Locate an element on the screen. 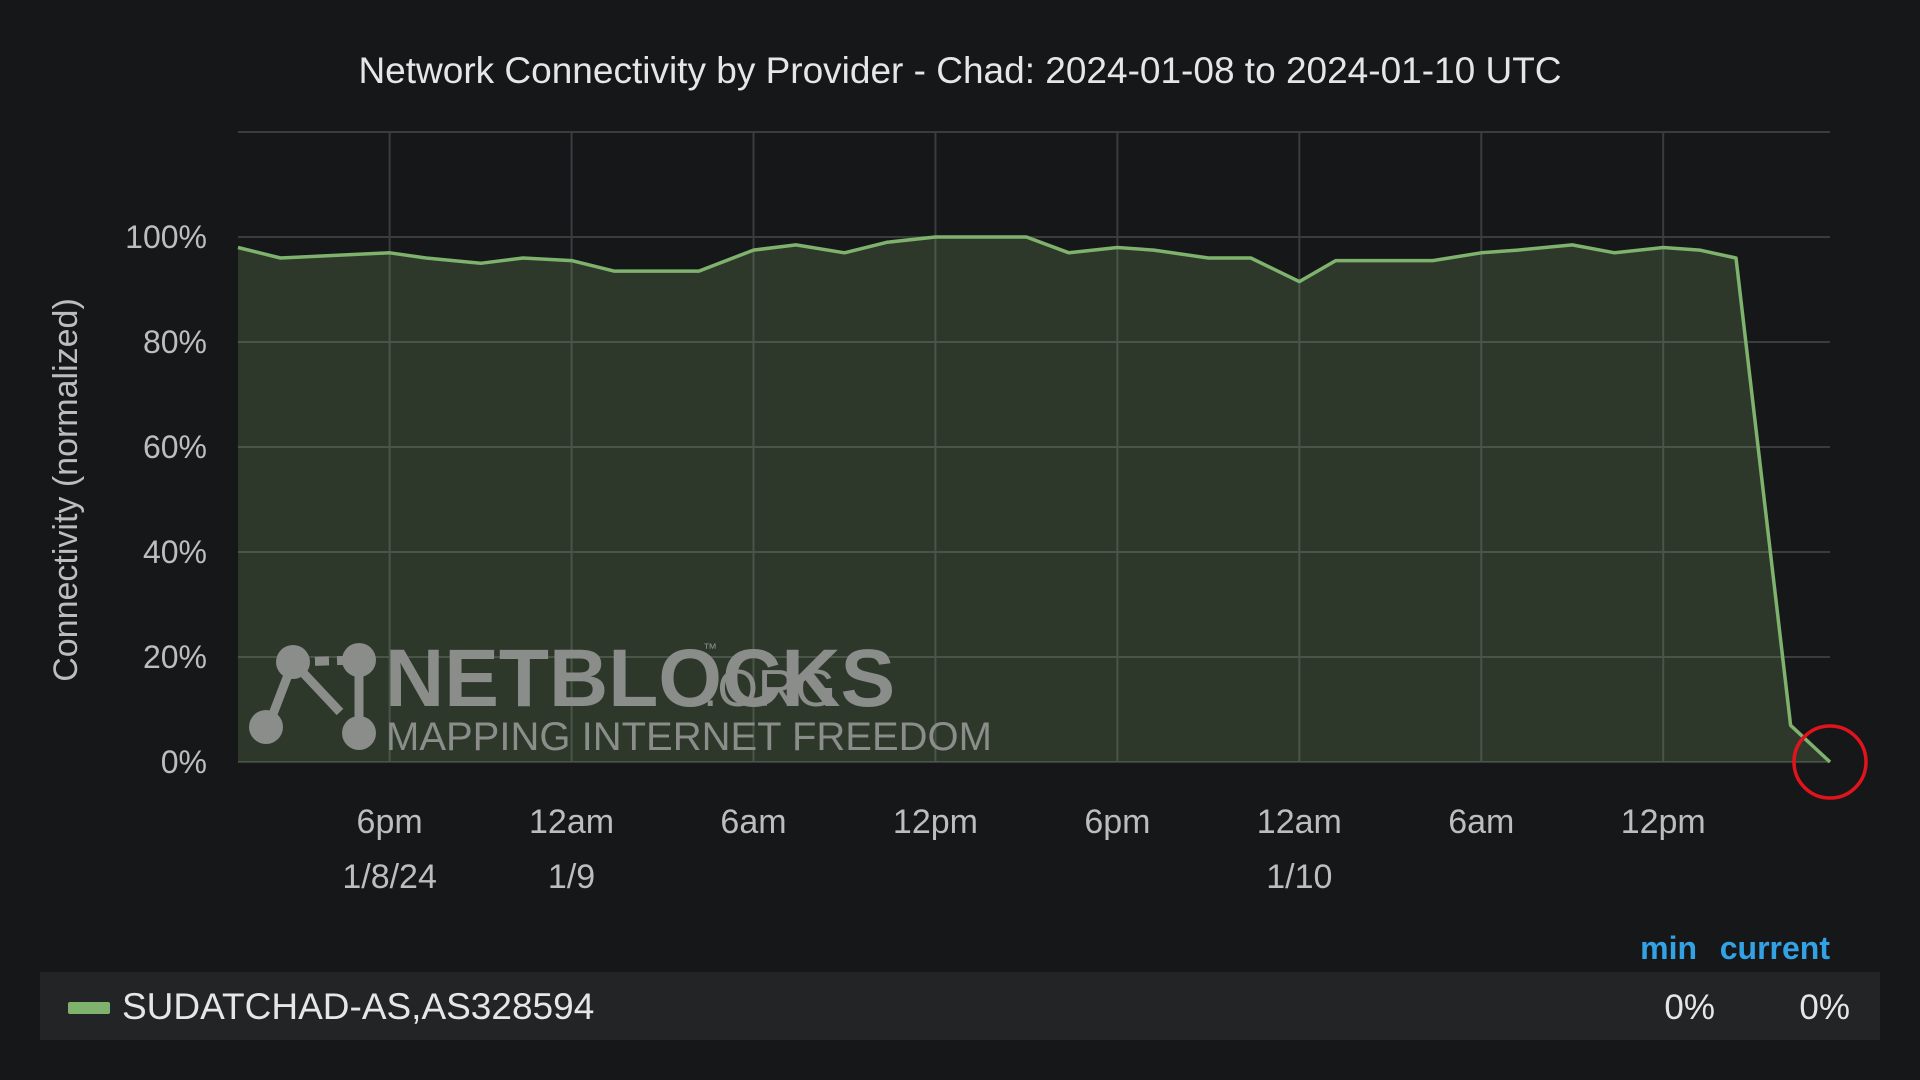  watermark-brand: NETBLOCKS is located at coordinates (640, 678).